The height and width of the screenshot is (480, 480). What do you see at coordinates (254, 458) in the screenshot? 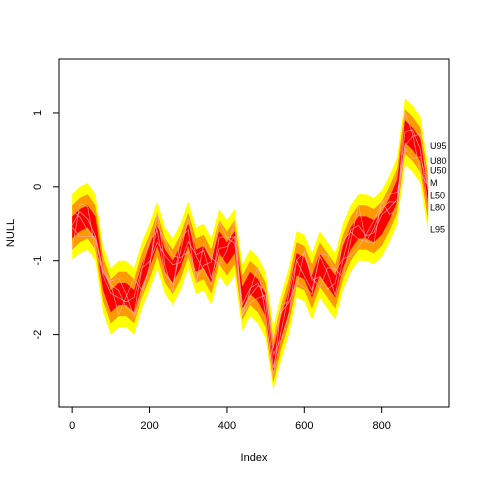
I see `x-axis-label: Index` at bounding box center [254, 458].